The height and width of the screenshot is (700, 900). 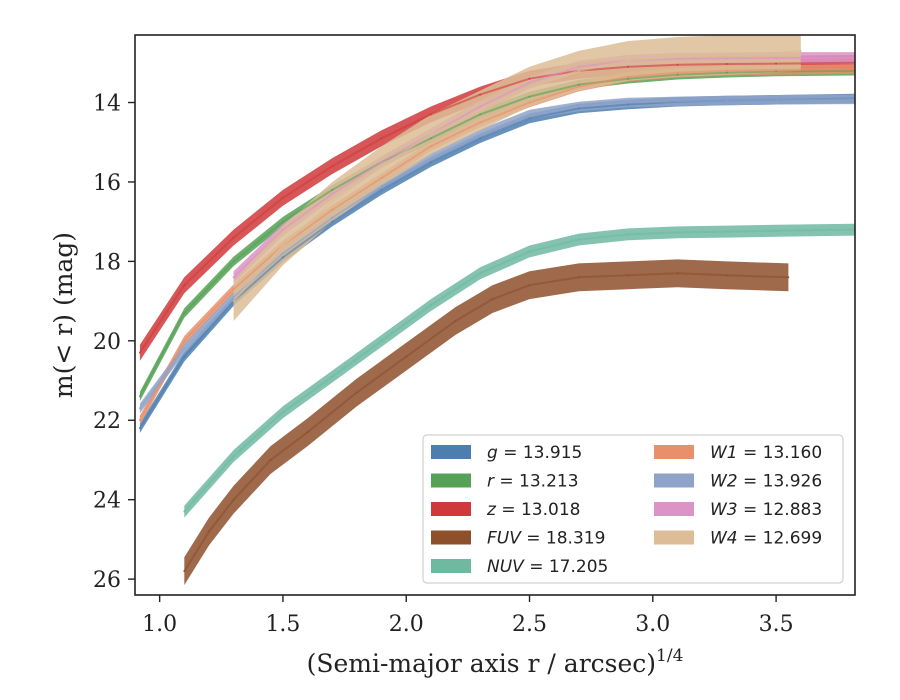 I want to click on y-tick-label: 26, so click(x=107, y=580).